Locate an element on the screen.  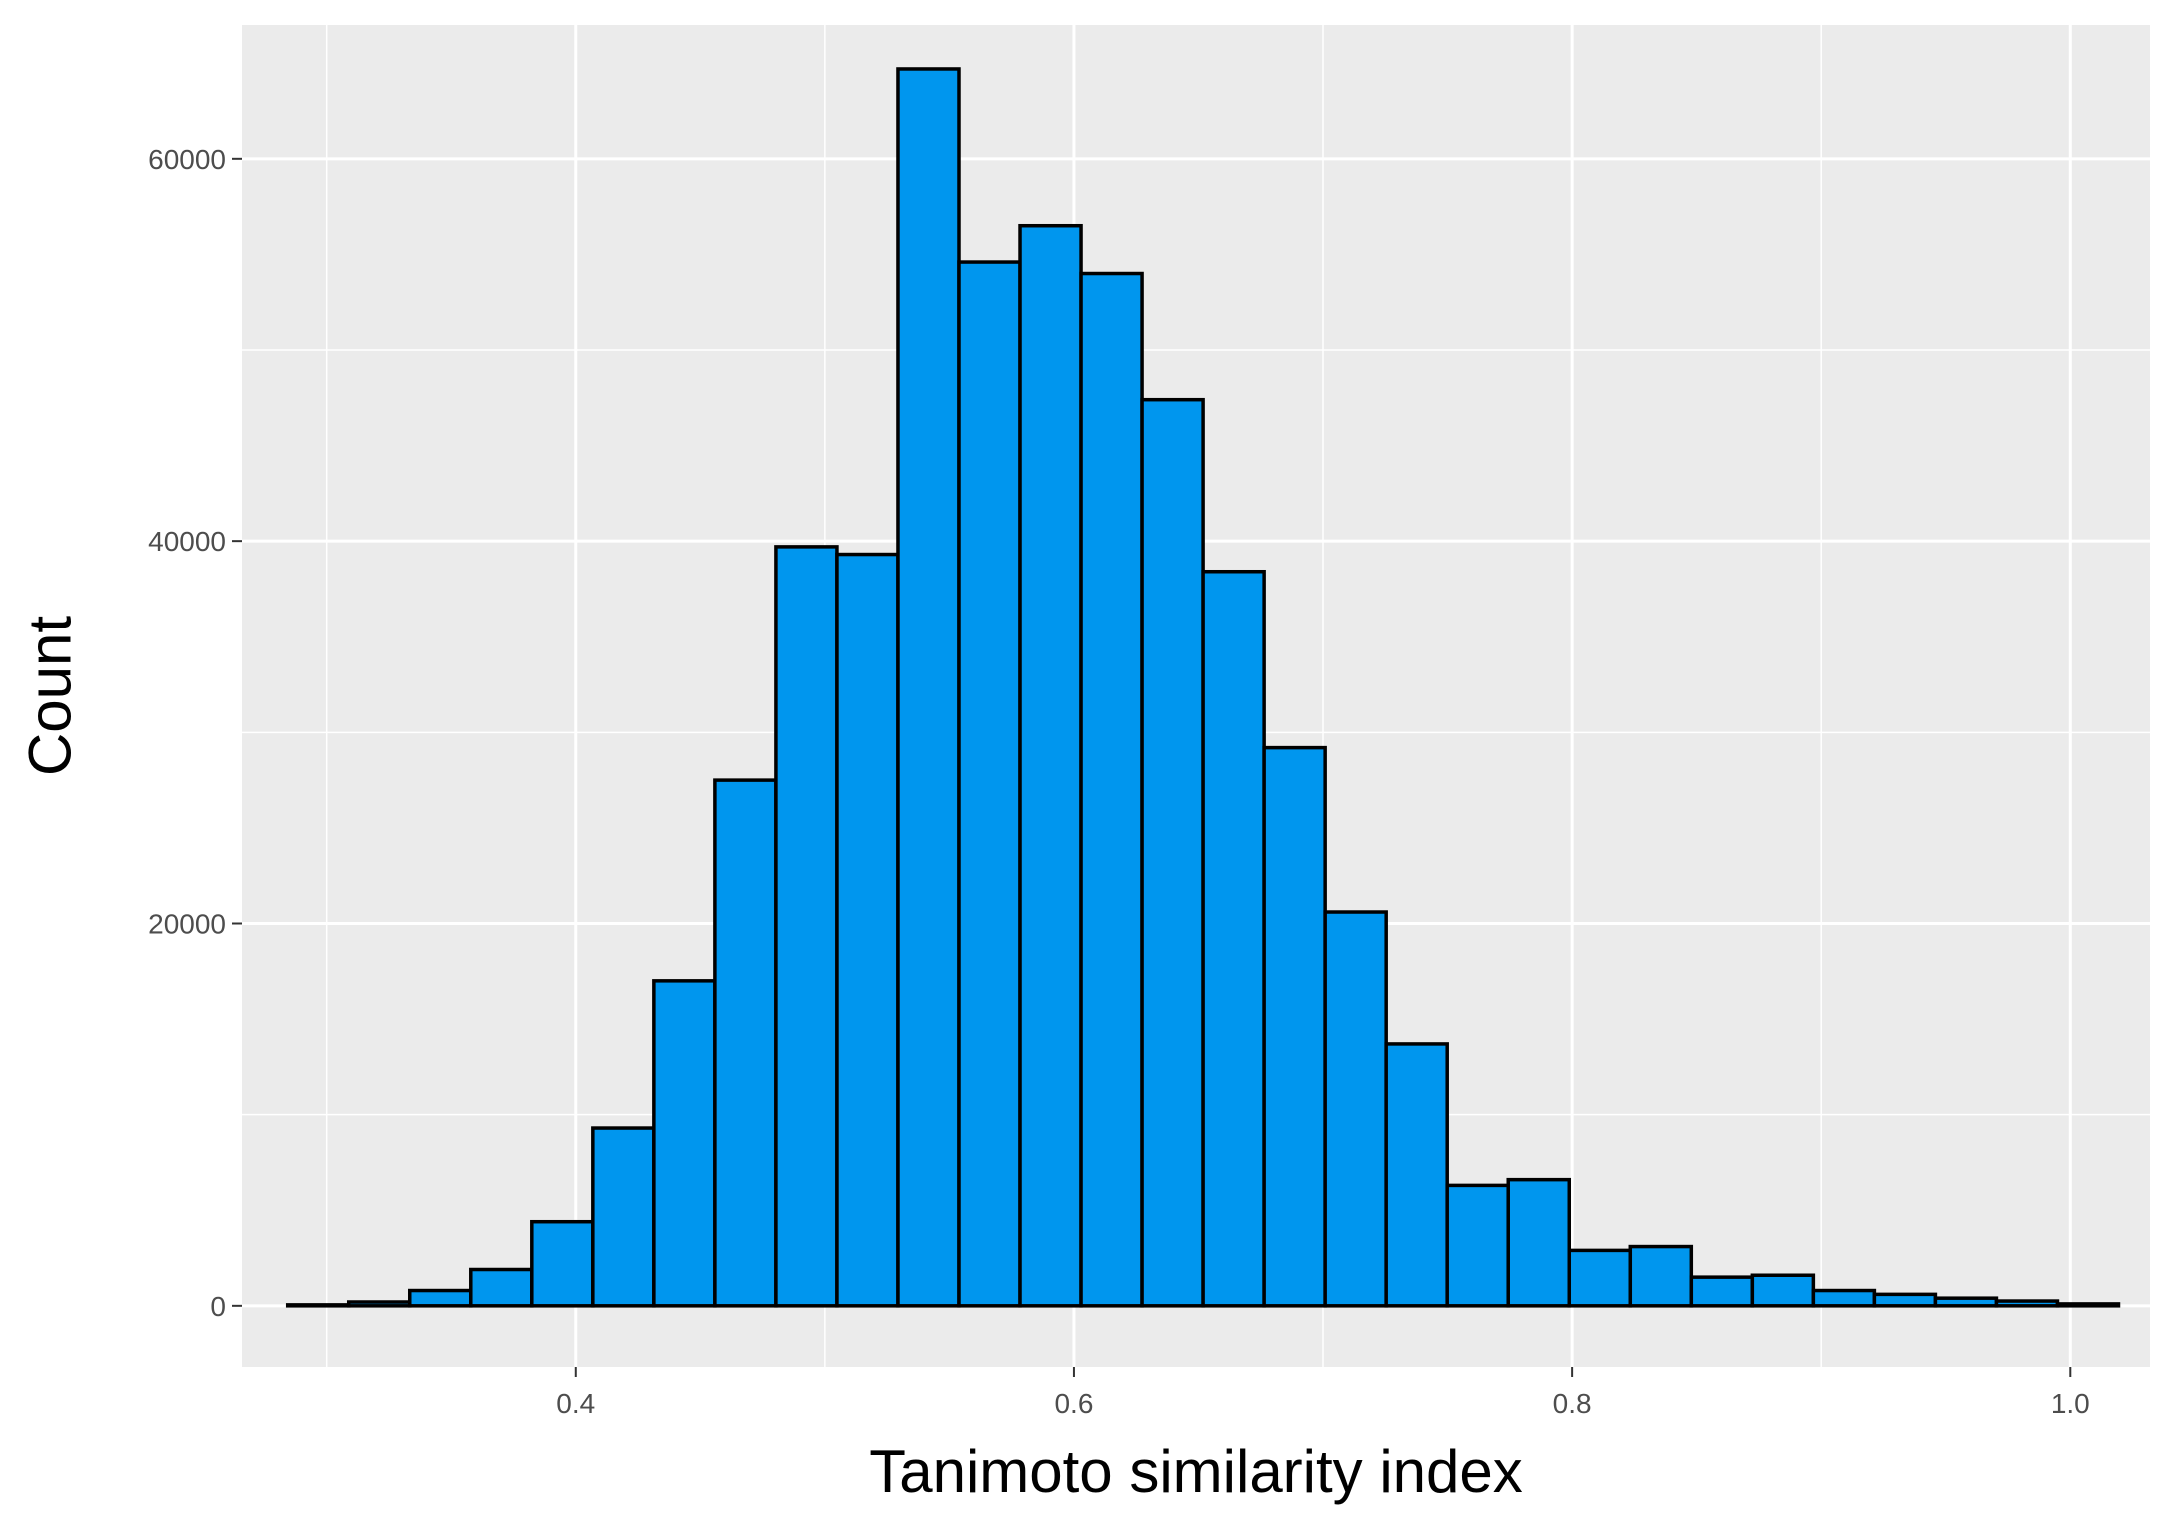
y-axis-title: Count is located at coordinates (50, 696).